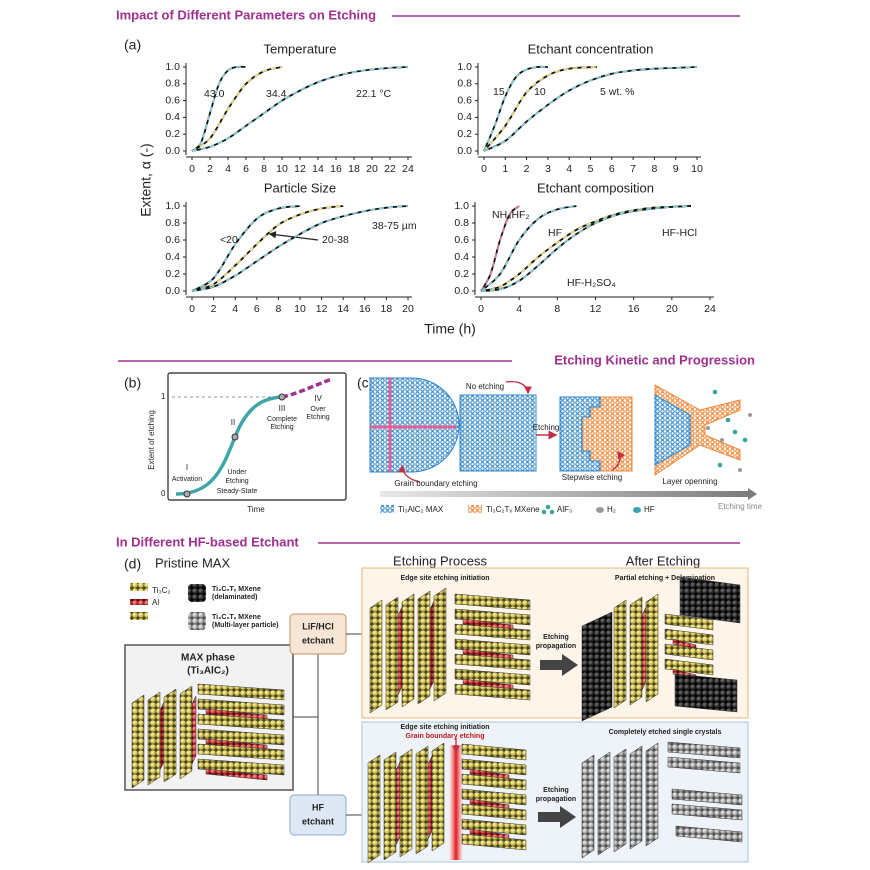 This screenshot has width=870, height=870. Describe the element at coordinates (440, 560) in the screenshot. I see `column-title: Etching Process` at that location.